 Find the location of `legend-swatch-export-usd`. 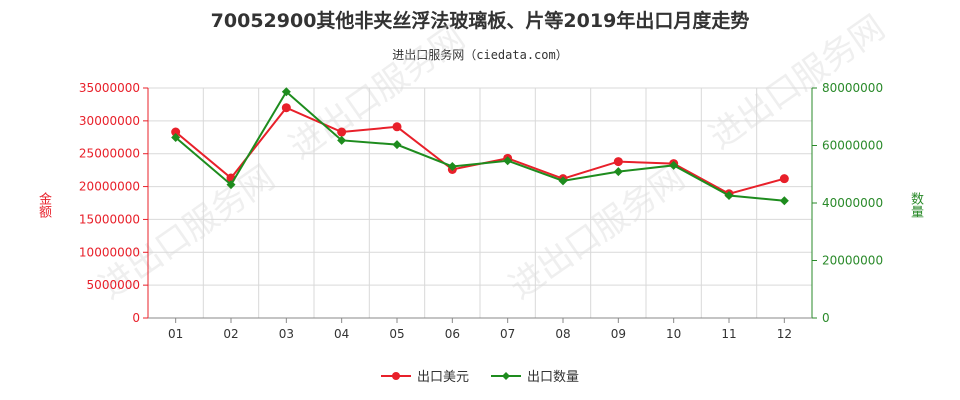

legend-swatch-export-usd is located at coordinates (395, 375).